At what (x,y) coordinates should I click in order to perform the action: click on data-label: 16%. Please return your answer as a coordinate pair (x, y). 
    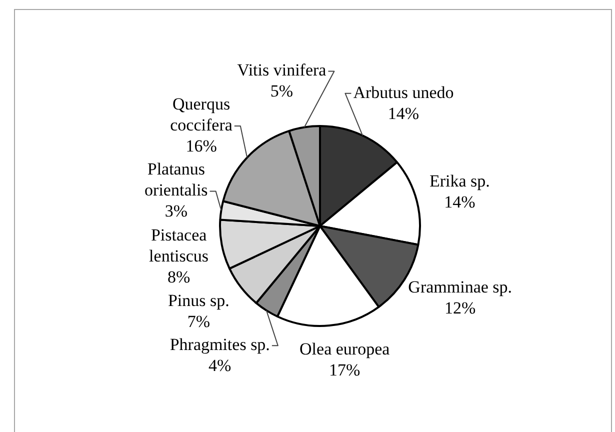
    Looking at the image, I should click on (201, 146).